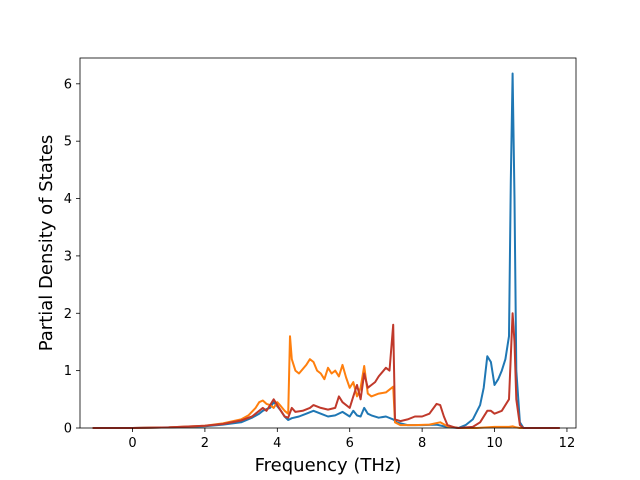 This screenshot has height=480, width=640. I want to click on x-tick-label: 0, so click(132, 443).